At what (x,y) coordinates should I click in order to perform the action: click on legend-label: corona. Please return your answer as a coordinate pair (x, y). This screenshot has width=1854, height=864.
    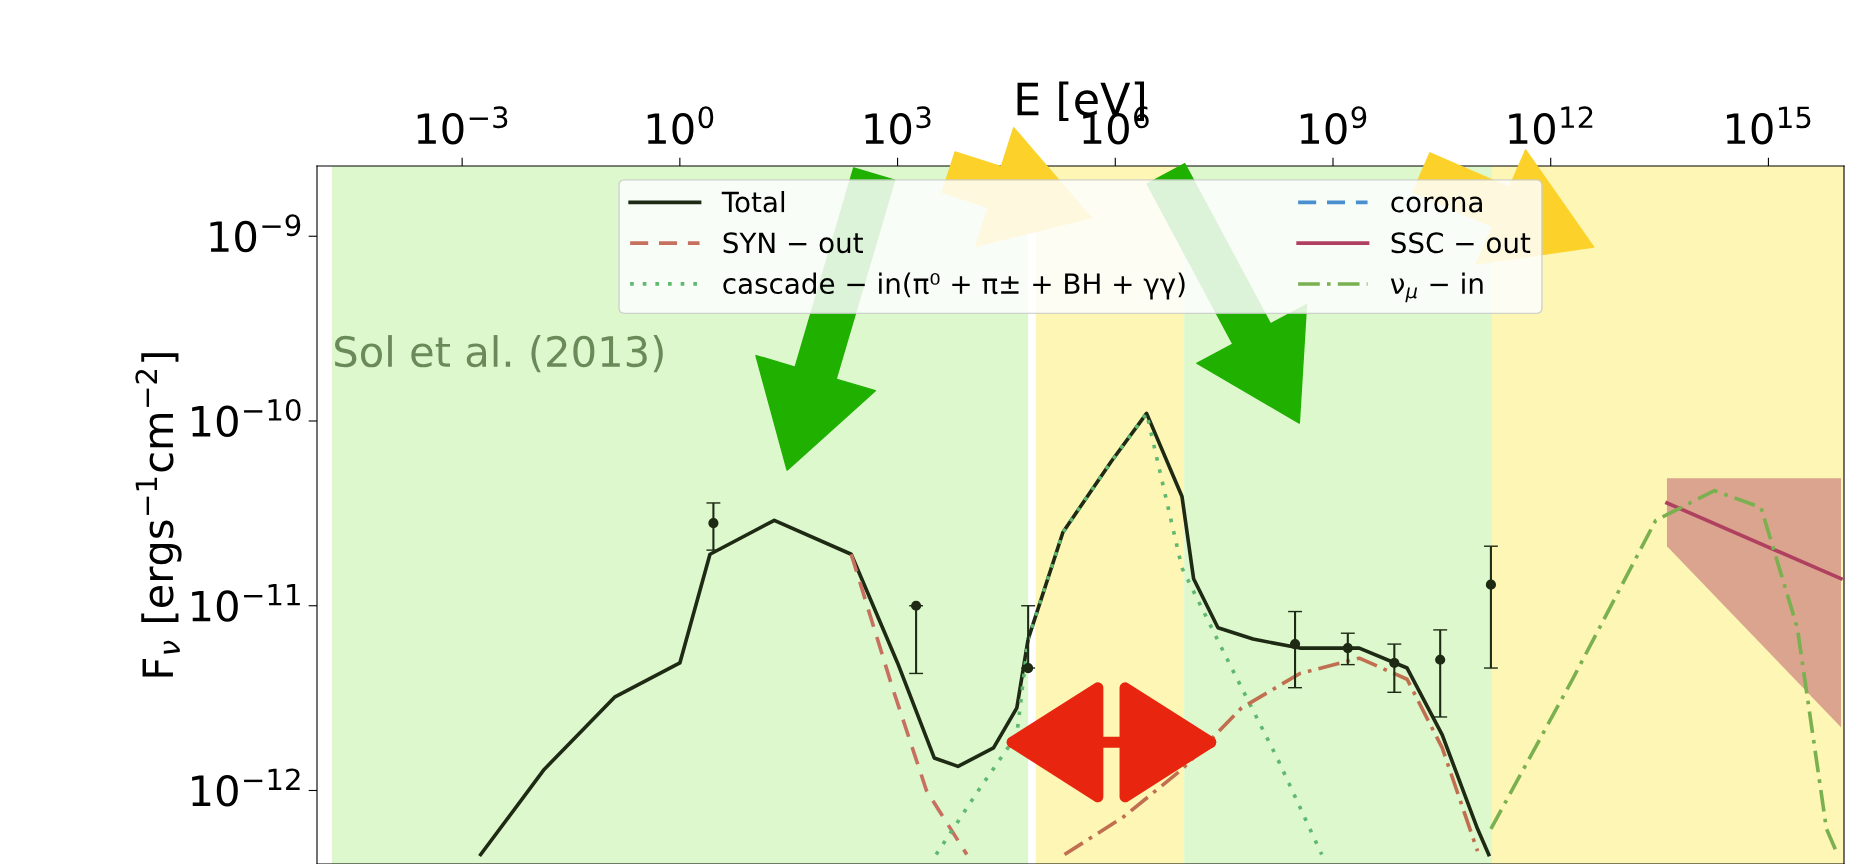
    Looking at the image, I should click on (1436, 204).